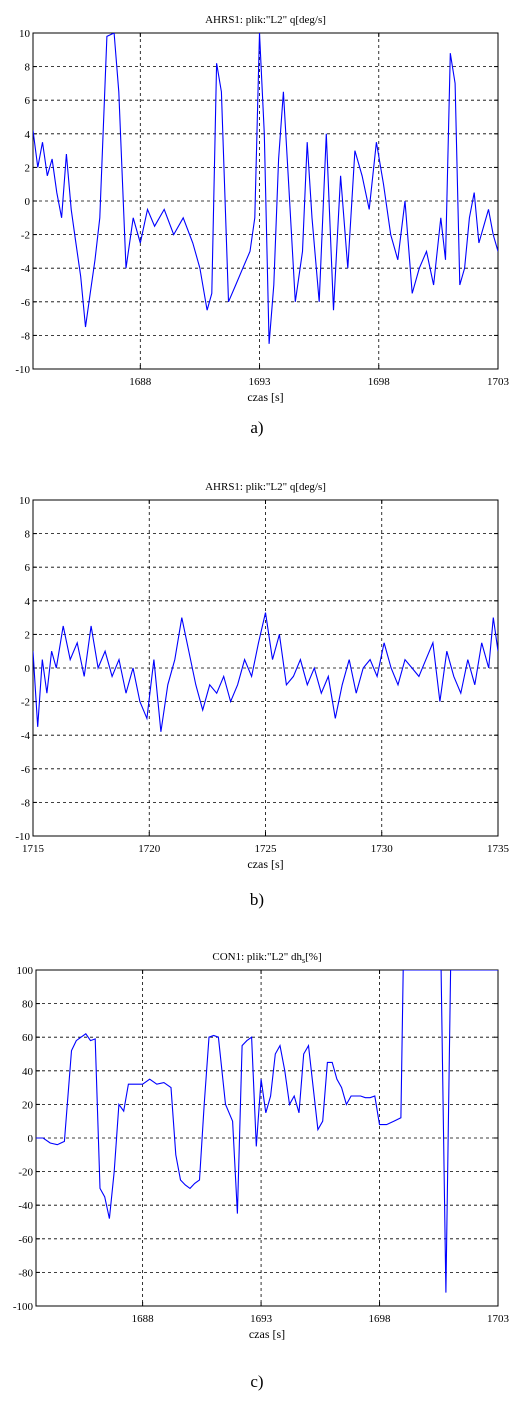  Describe the element at coordinates (28, 1038) in the screenshot. I see `y-tick-label: 60` at that location.